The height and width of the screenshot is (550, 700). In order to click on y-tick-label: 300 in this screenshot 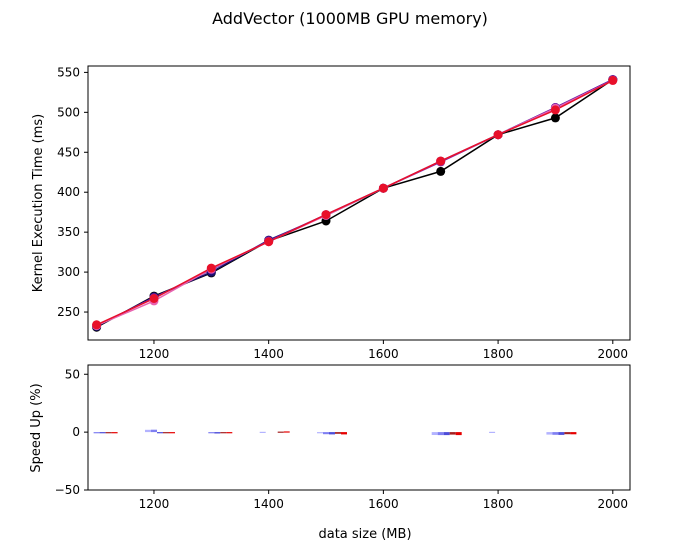, I will do `click(68, 272)`.